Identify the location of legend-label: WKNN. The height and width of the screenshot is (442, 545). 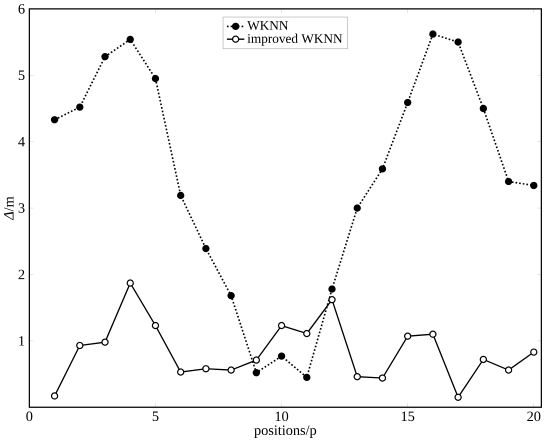
(267, 25).